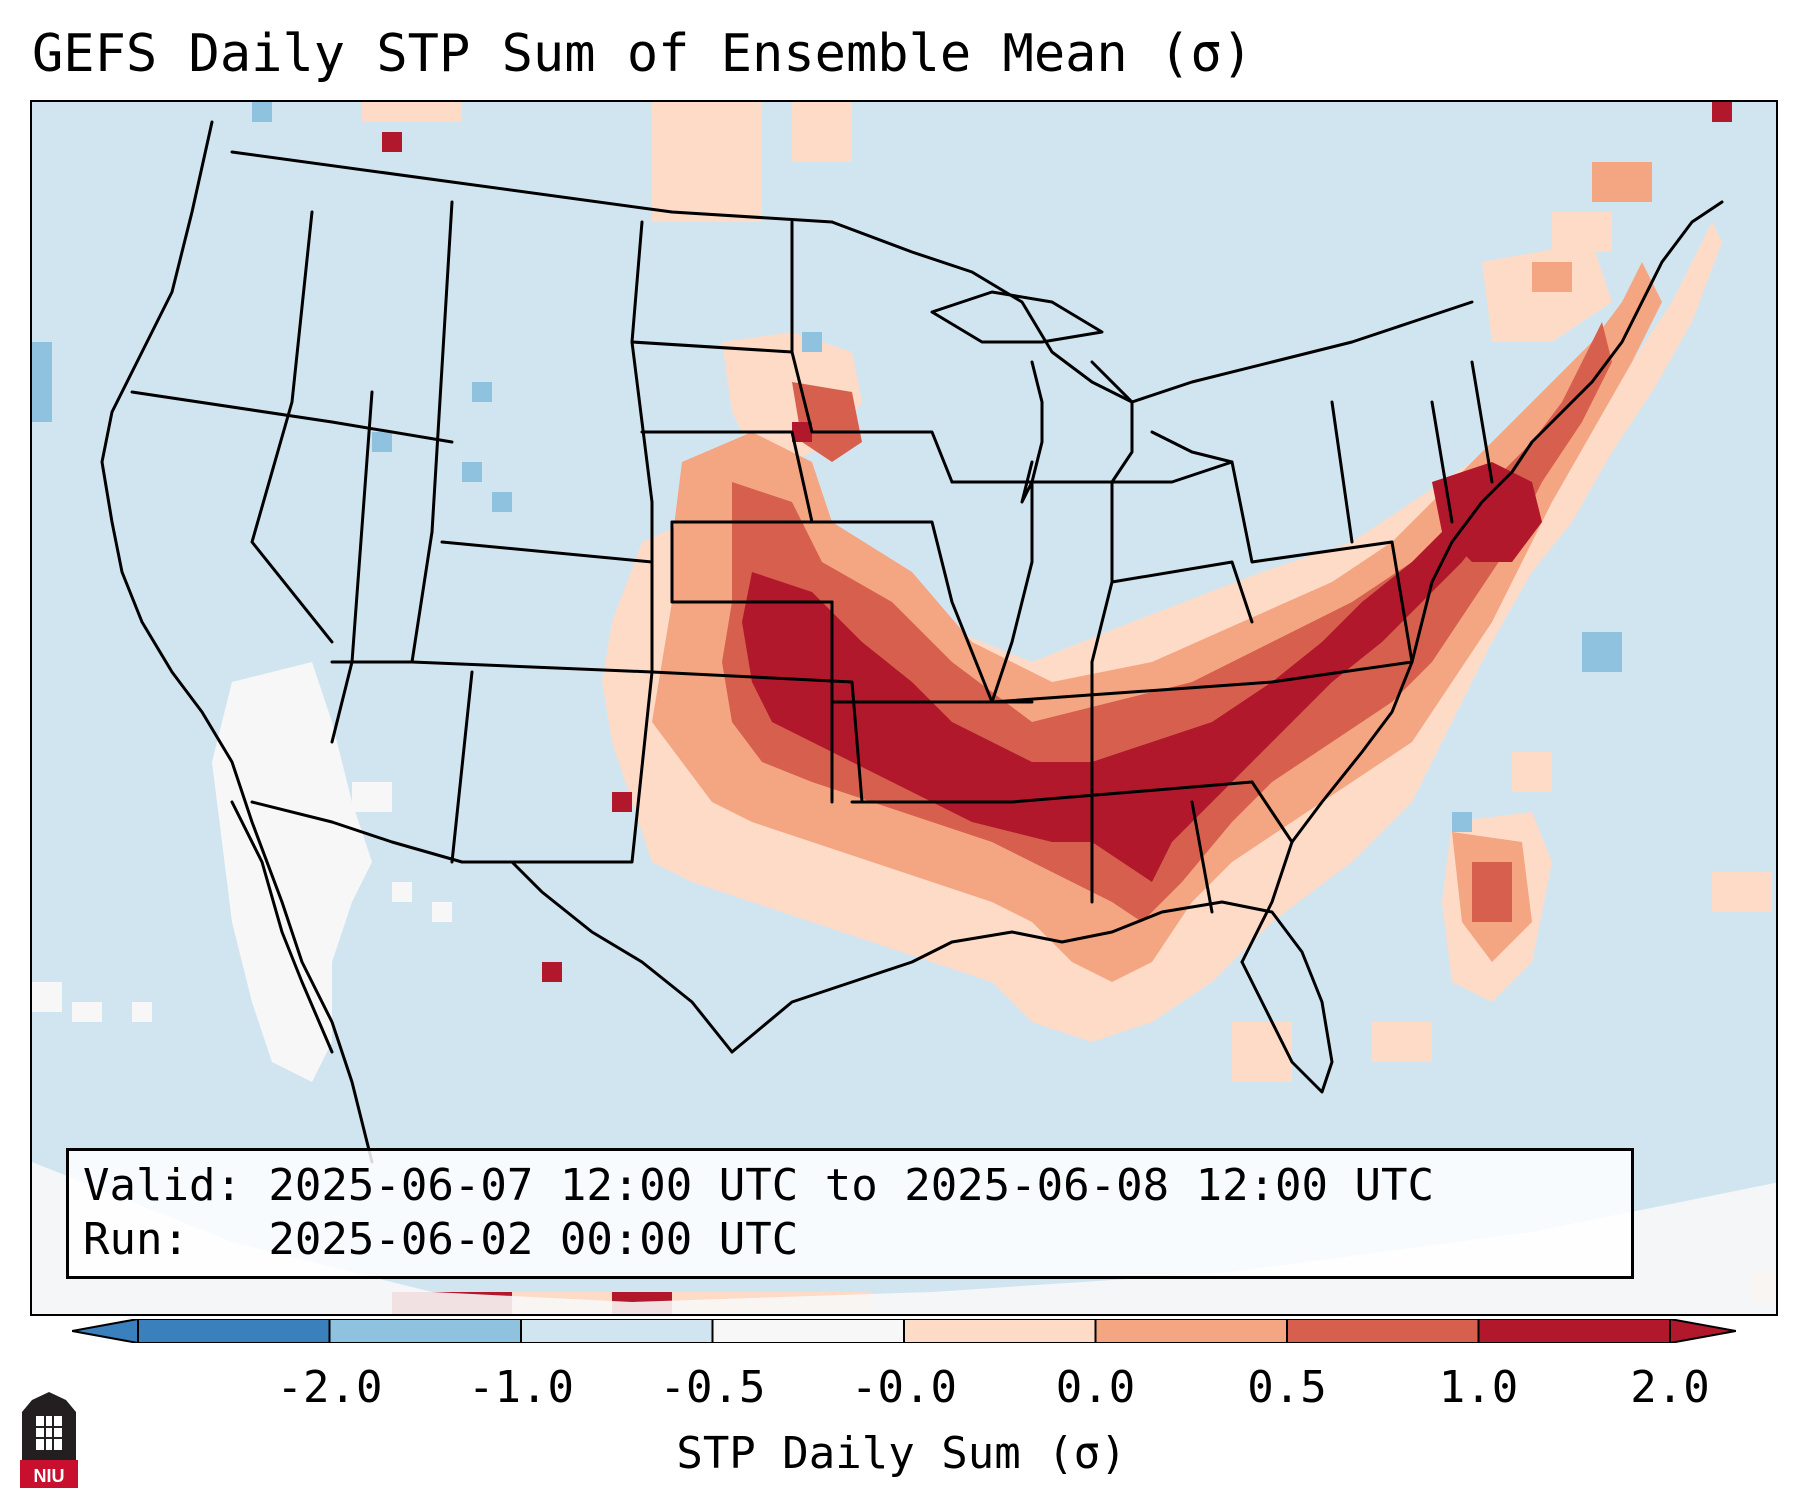 The width and height of the screenshot is (1803, 1506). I want to click on colorbar-tick-label: -1.0, so click(521, 1387).